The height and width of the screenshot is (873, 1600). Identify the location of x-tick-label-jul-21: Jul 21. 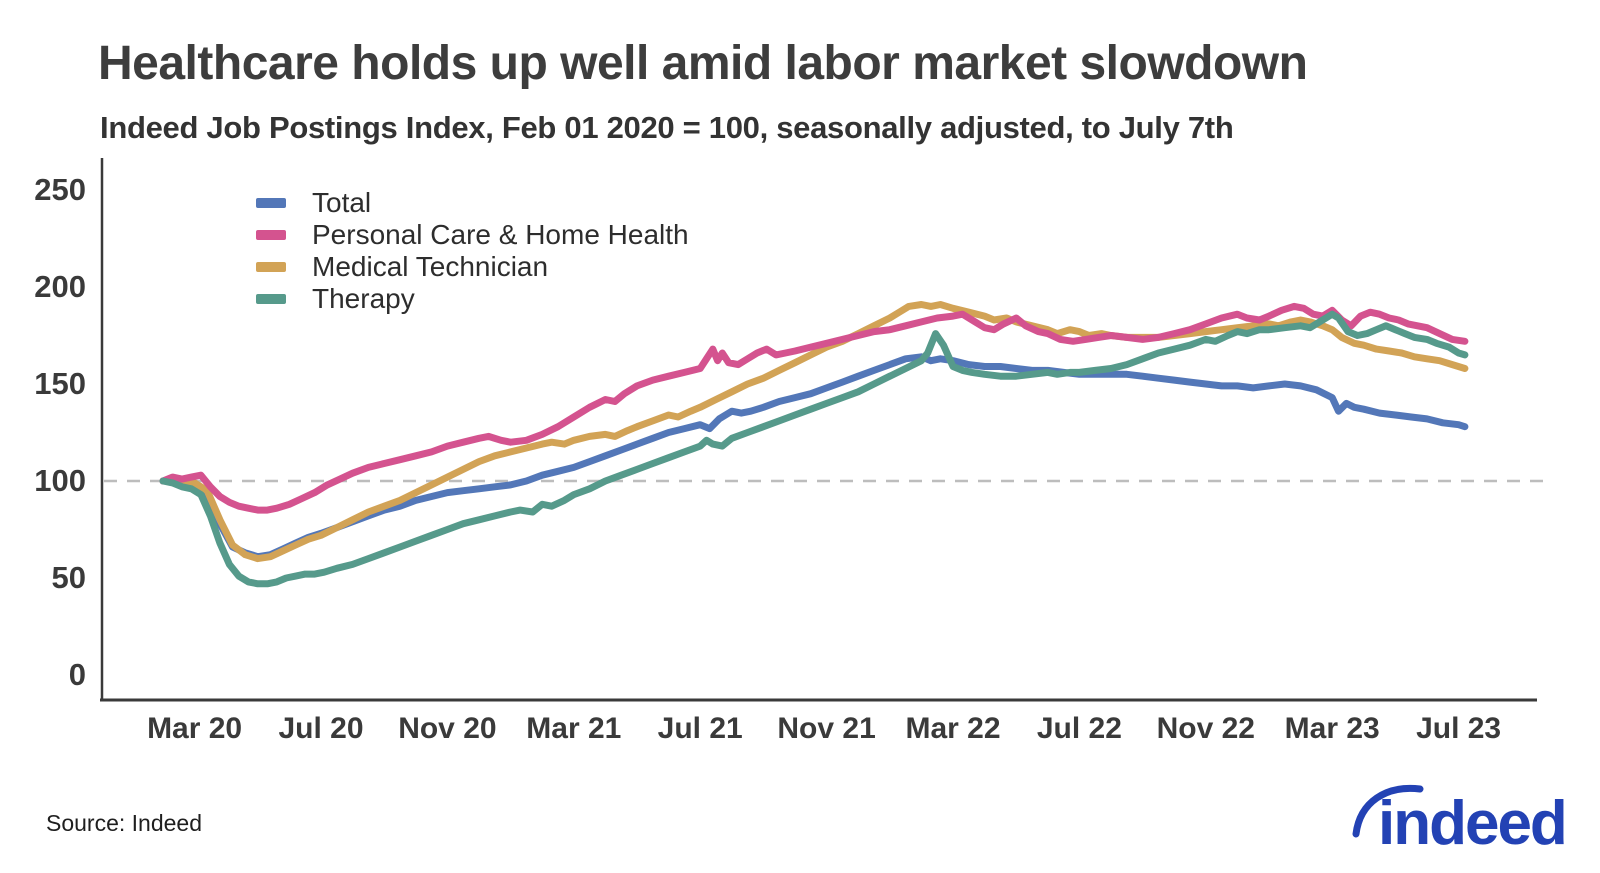
(700, 728).